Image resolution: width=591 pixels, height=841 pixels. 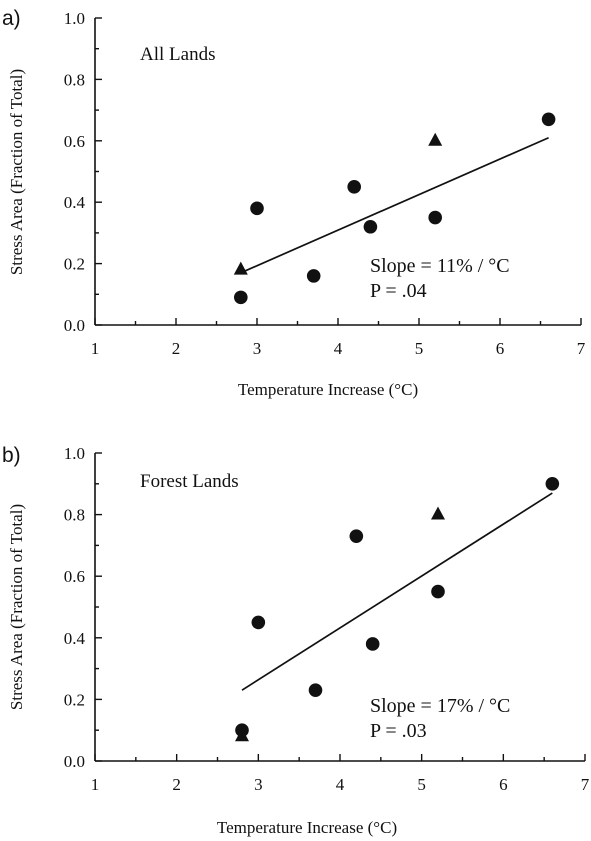 I want to click on panel-a-slope-annotation: Slope = 11% / °C, so click(x=440, y=266).